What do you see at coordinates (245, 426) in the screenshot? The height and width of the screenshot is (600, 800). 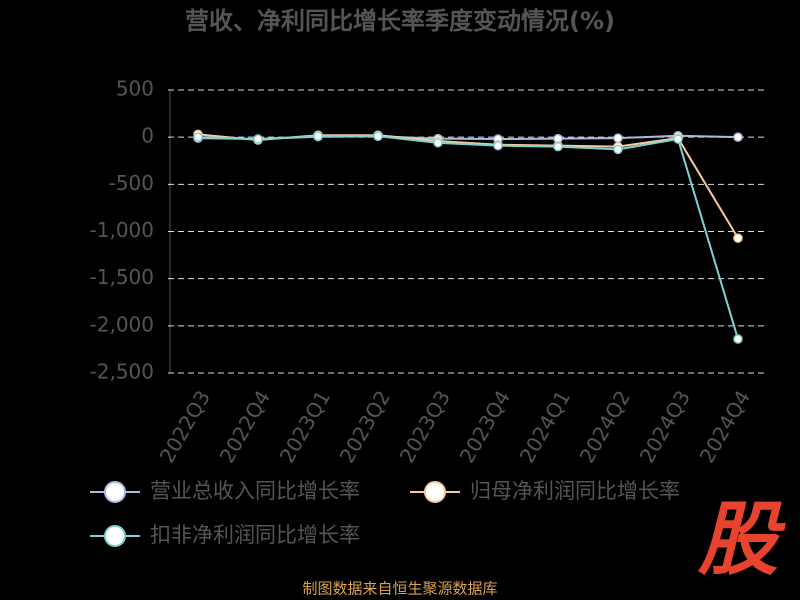 I see `x-tick-label: 2022Q4` at bounding box center [245, 426].